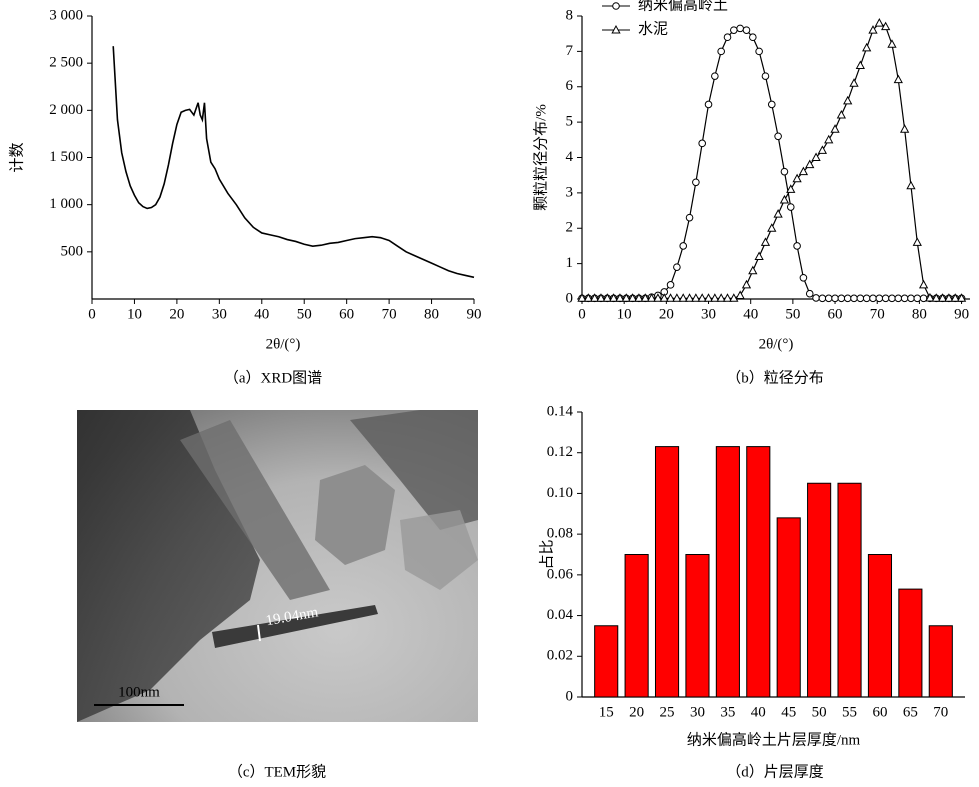 The width and height of the screenshot is (979, 787). Describe the element at coordinates (277, 771) in the screenshot. I see `caption: （c）TEM形貌` at that location.